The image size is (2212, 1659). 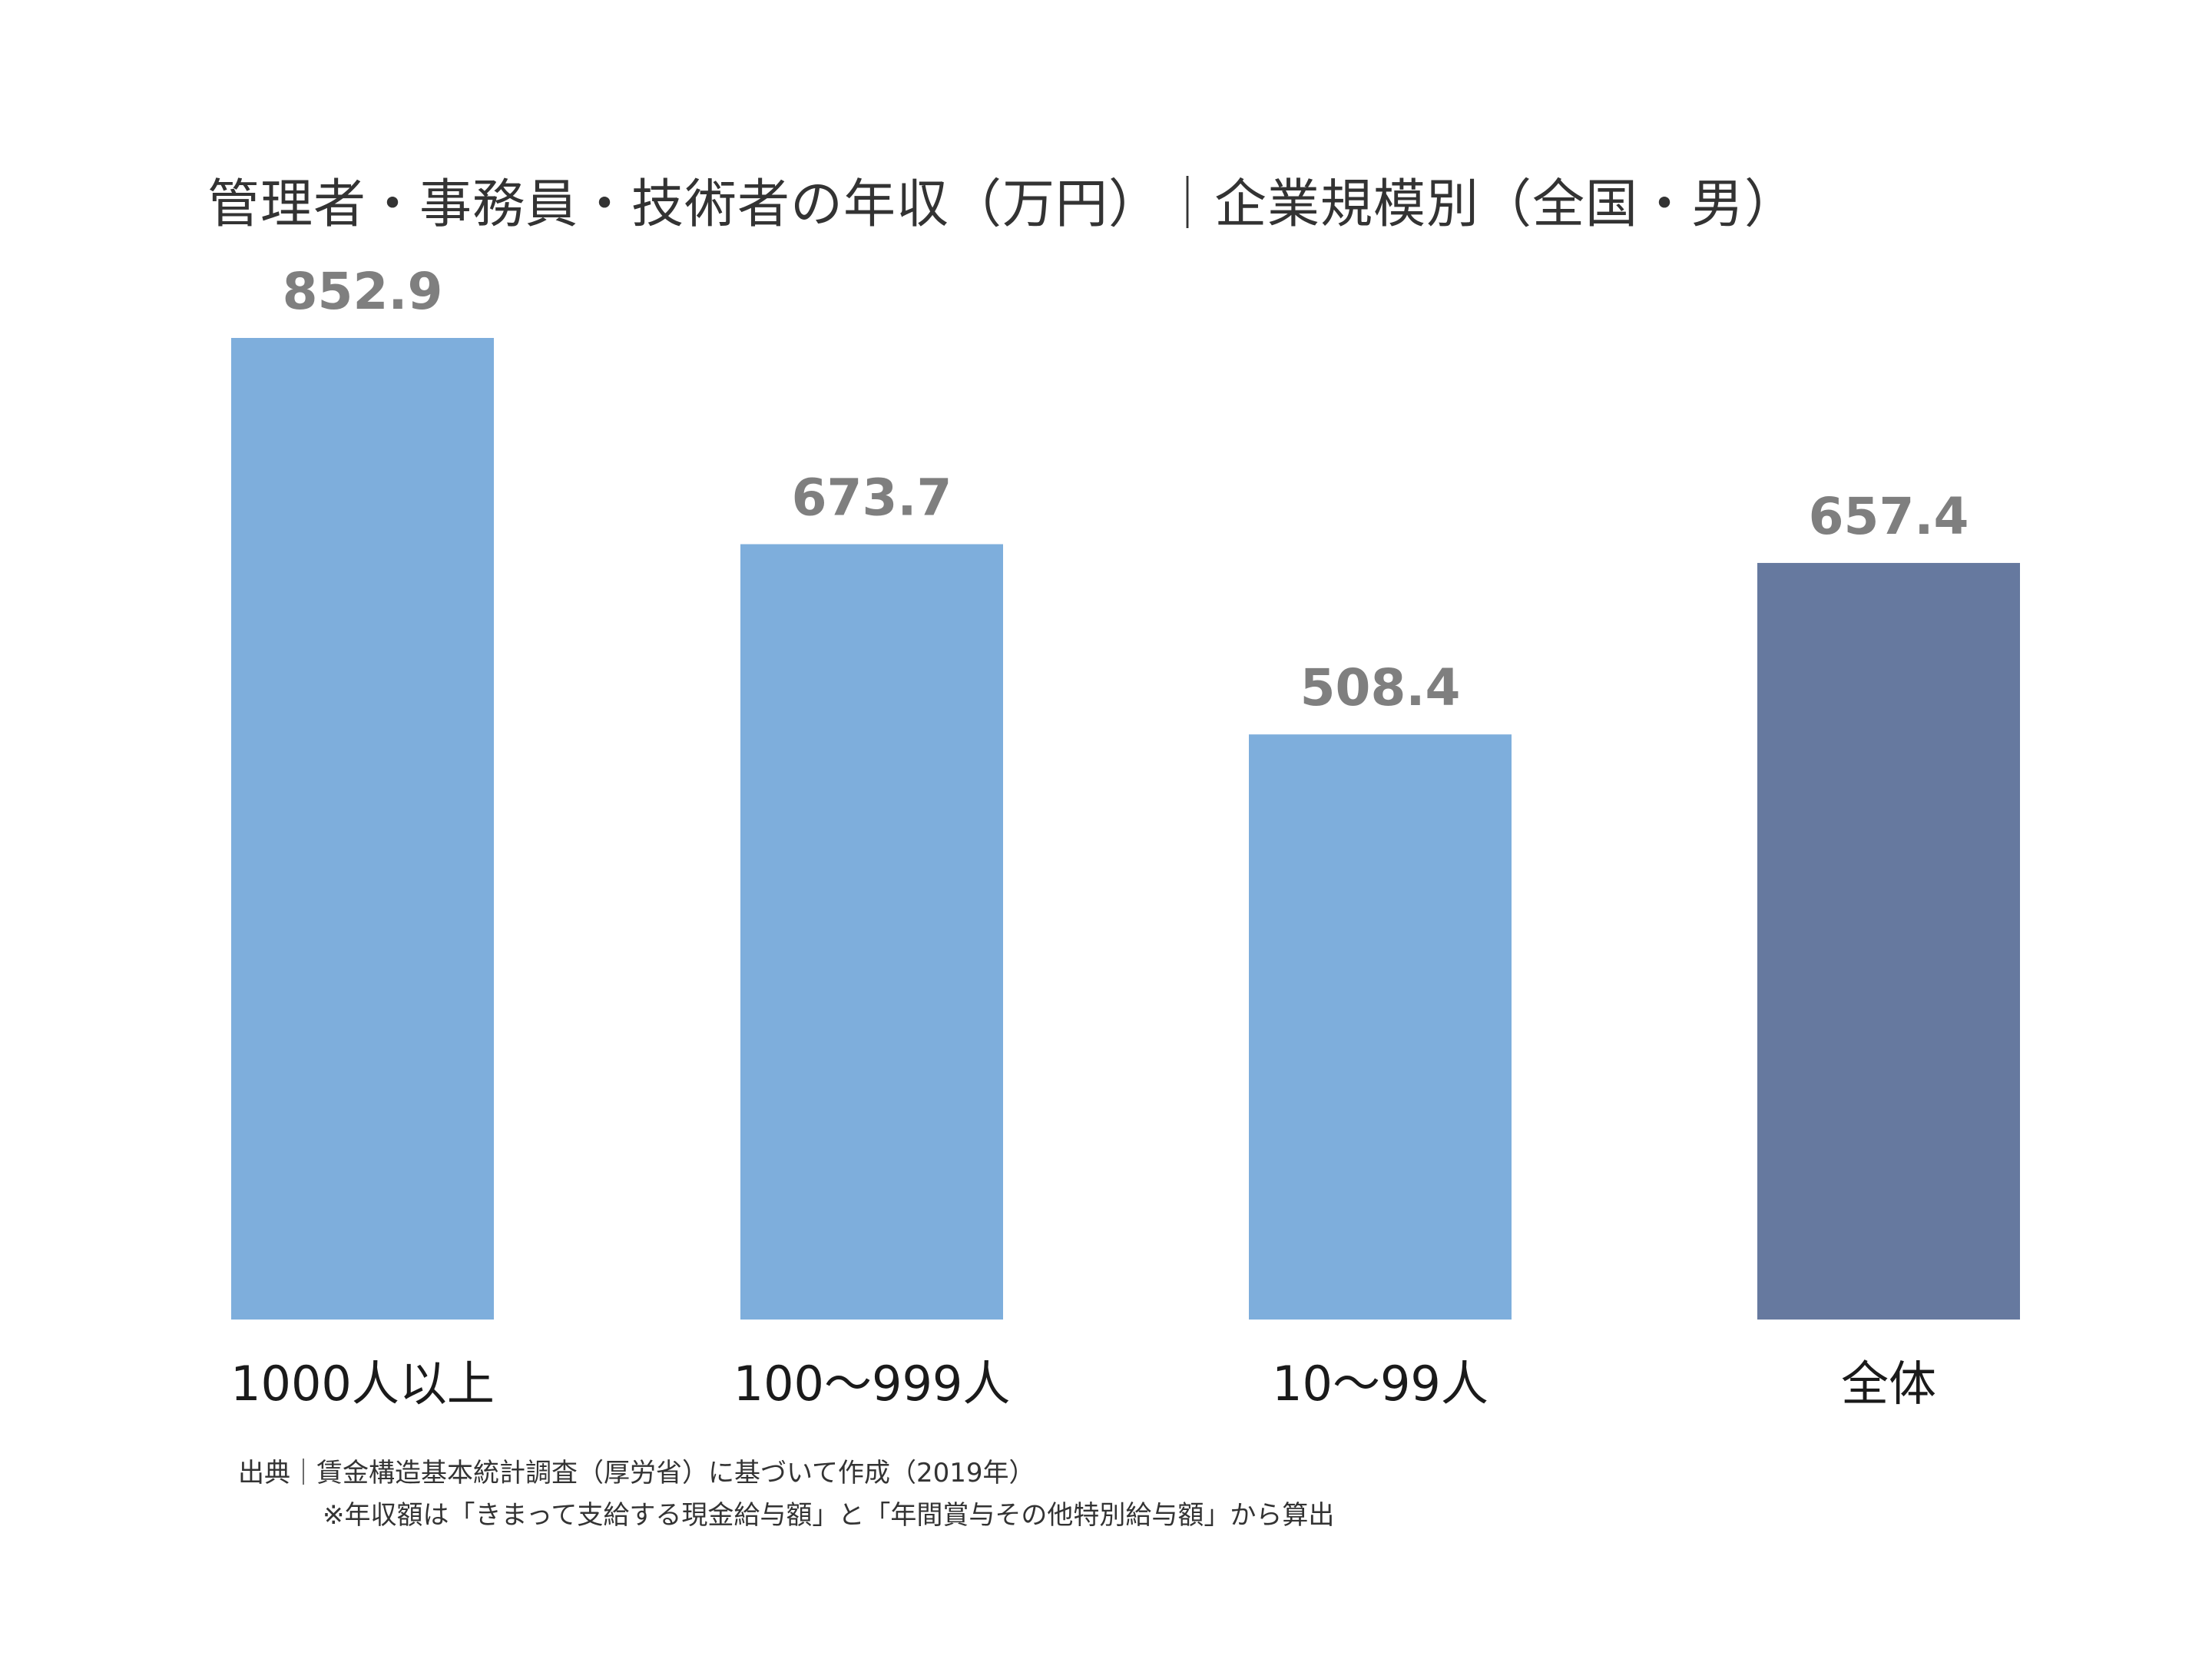 What do you see at coordinates (1003, 204) in the screenshot?
I see `chart-title: 管理者・事務員・技術者の年収（万円）｜企業規模別（全国・男）` at bounding box center [1003, 204].